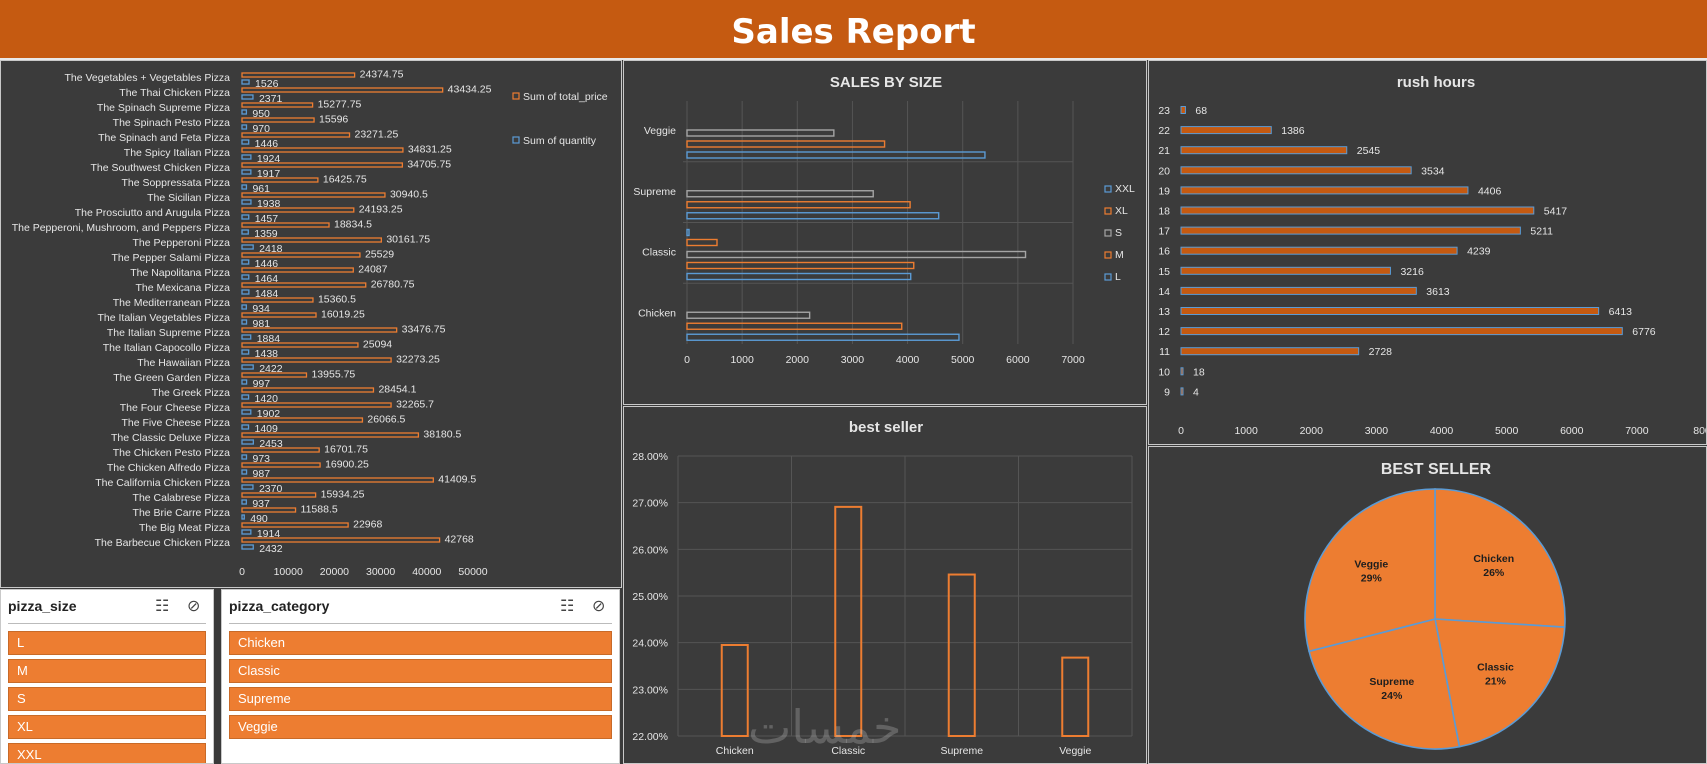  What do you see at coordinates (470, 90) in the screenshot?
I see `total-price-label: 43434.25` at bounding box center [470, 90].